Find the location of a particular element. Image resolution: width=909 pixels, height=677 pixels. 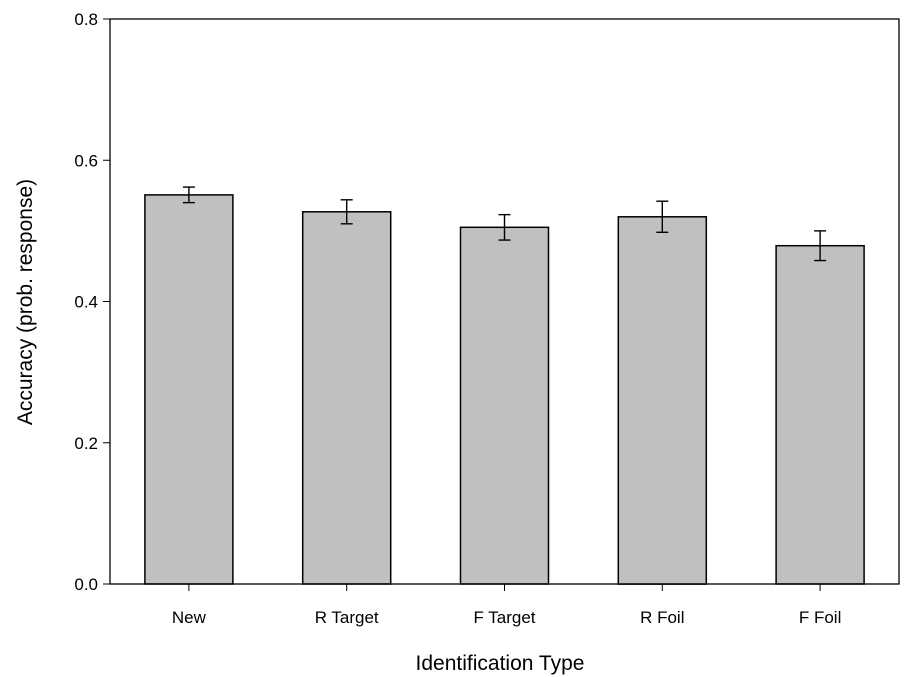

x-tick-label-2: F Target is located at coordinates (504, 617).